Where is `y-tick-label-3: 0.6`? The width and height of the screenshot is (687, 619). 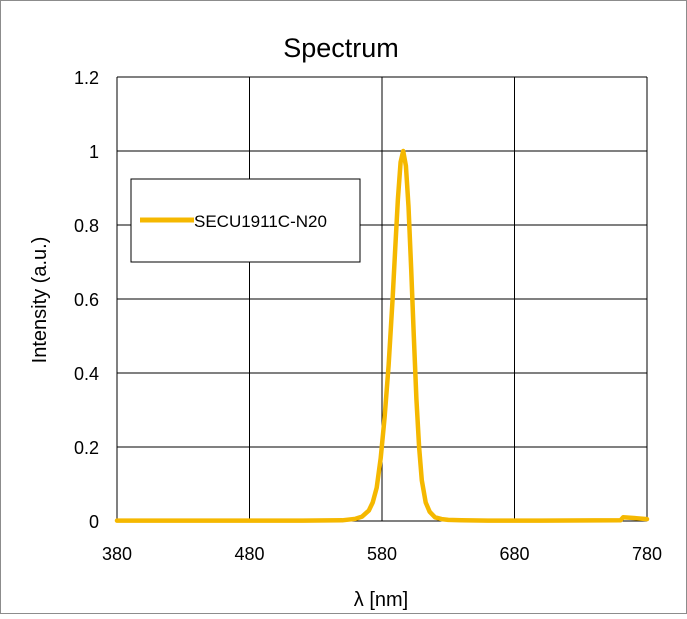 y-tick-label-3: 0.6 is located at coordinates (86, 300).